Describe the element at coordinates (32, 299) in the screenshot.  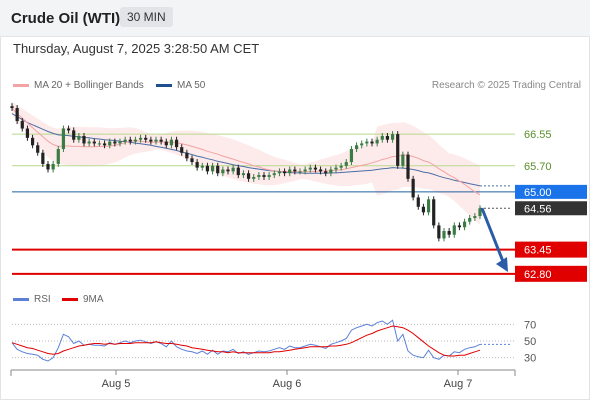
I see `legend-rsi: RSI` at that location.